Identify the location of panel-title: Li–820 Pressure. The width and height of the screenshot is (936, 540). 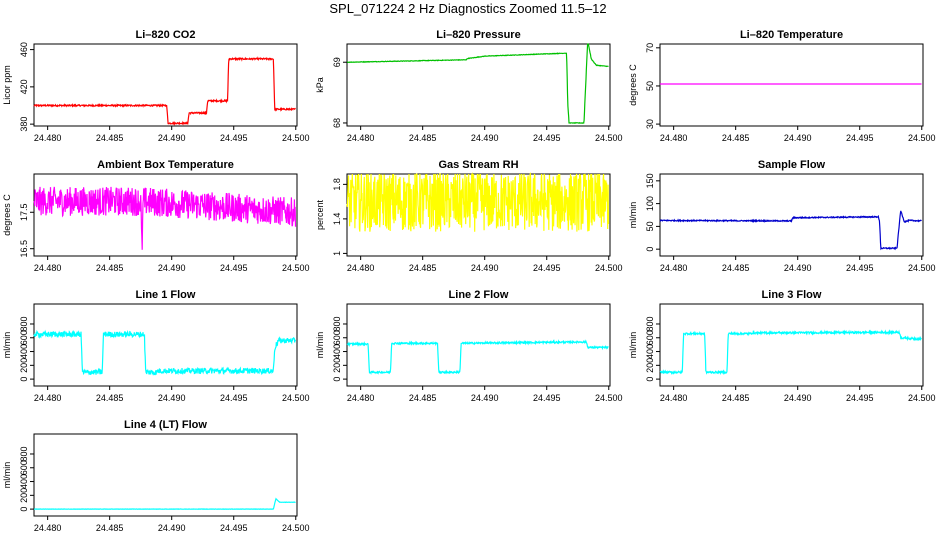
(478, 35).